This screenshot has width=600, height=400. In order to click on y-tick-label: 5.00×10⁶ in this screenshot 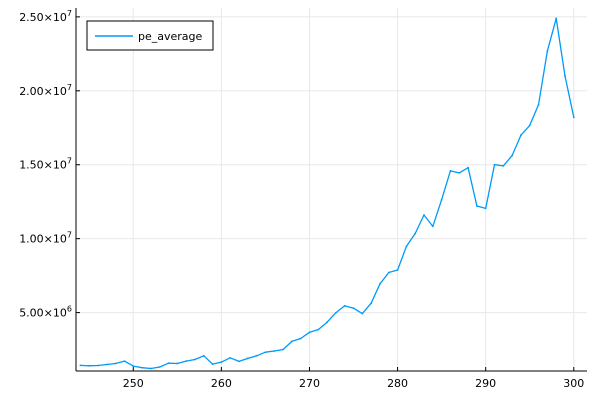, I will do `click(45, 312)`.